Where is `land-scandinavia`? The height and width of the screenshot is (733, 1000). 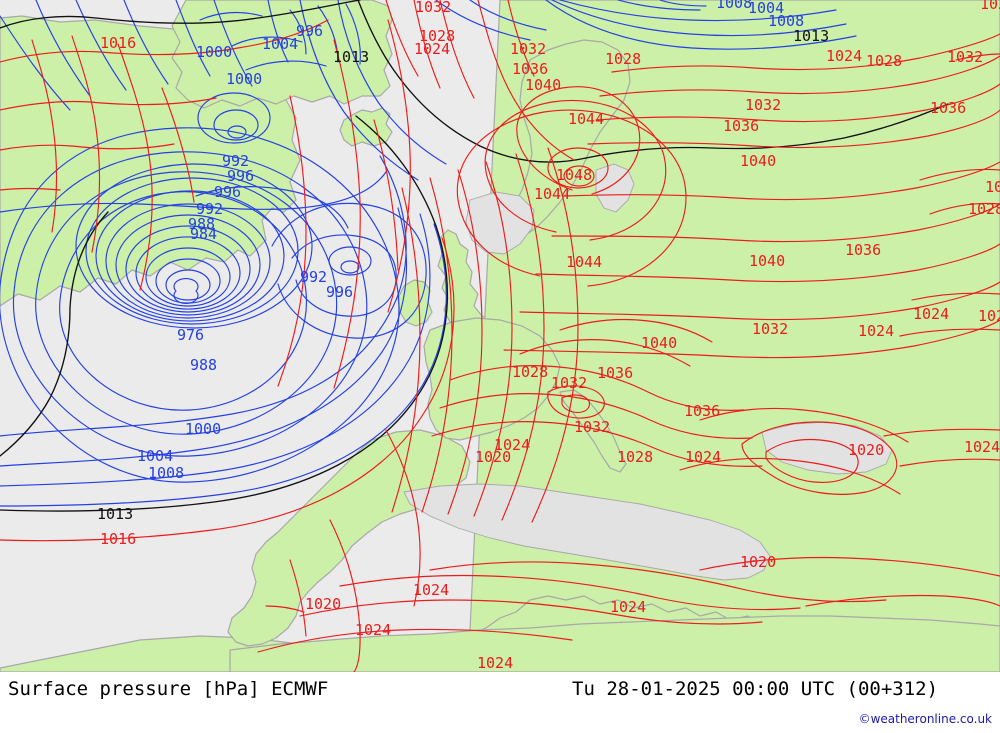
land-scandinavia is located at coordinates (570, 138).